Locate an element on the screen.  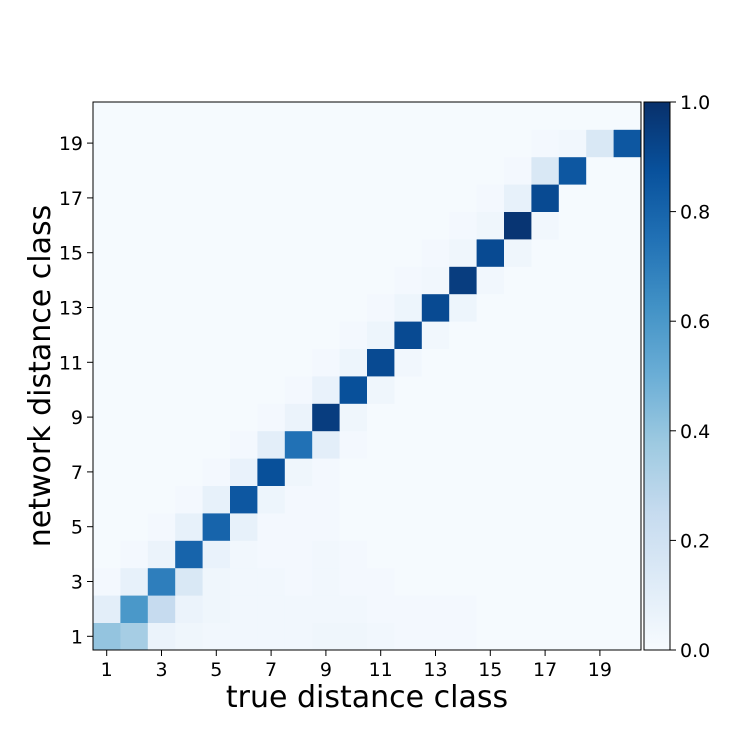
y-tick-label: 11 is located at coordinates (71, 363).